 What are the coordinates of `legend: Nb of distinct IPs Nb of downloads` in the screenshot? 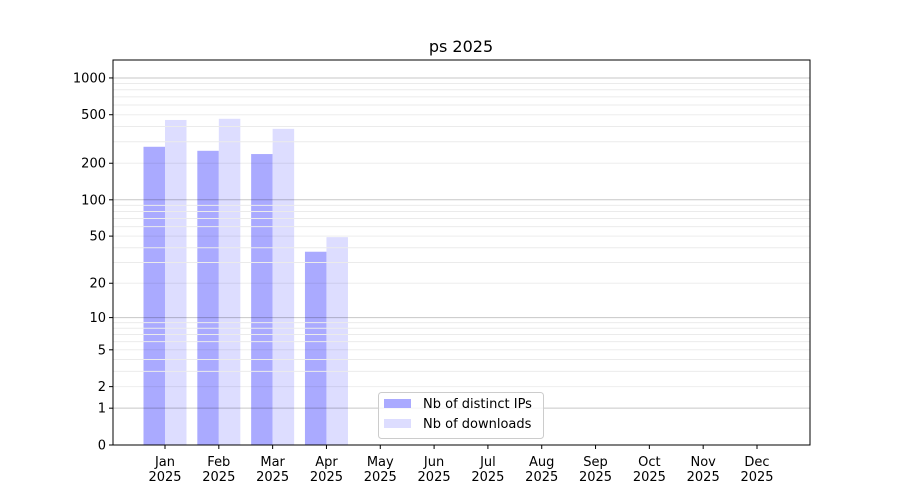 It's located at (461, 415).